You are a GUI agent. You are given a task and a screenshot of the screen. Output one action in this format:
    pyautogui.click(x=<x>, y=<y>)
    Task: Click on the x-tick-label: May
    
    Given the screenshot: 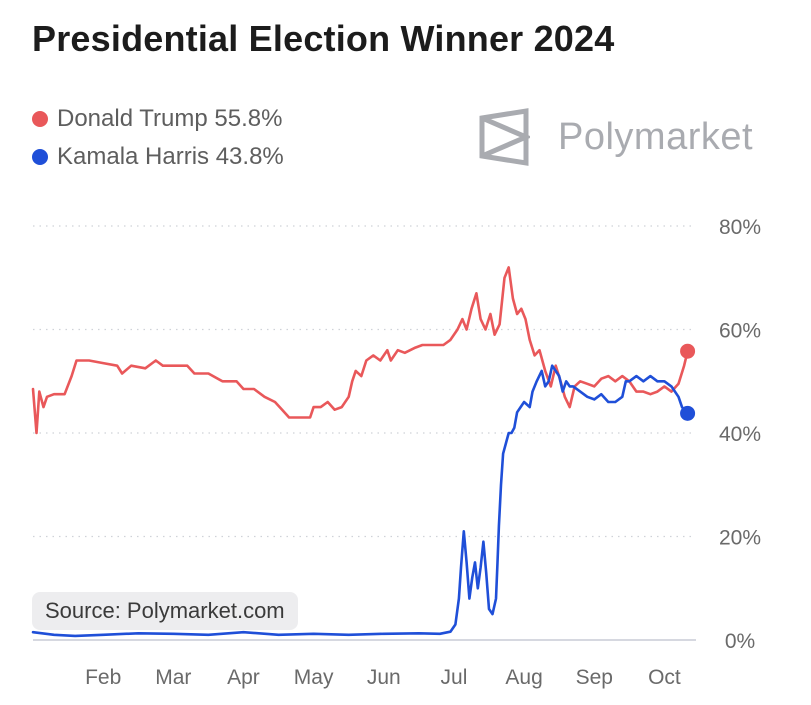 What is the action you would take?
    pyautogui.click(x=314, y=677)
    